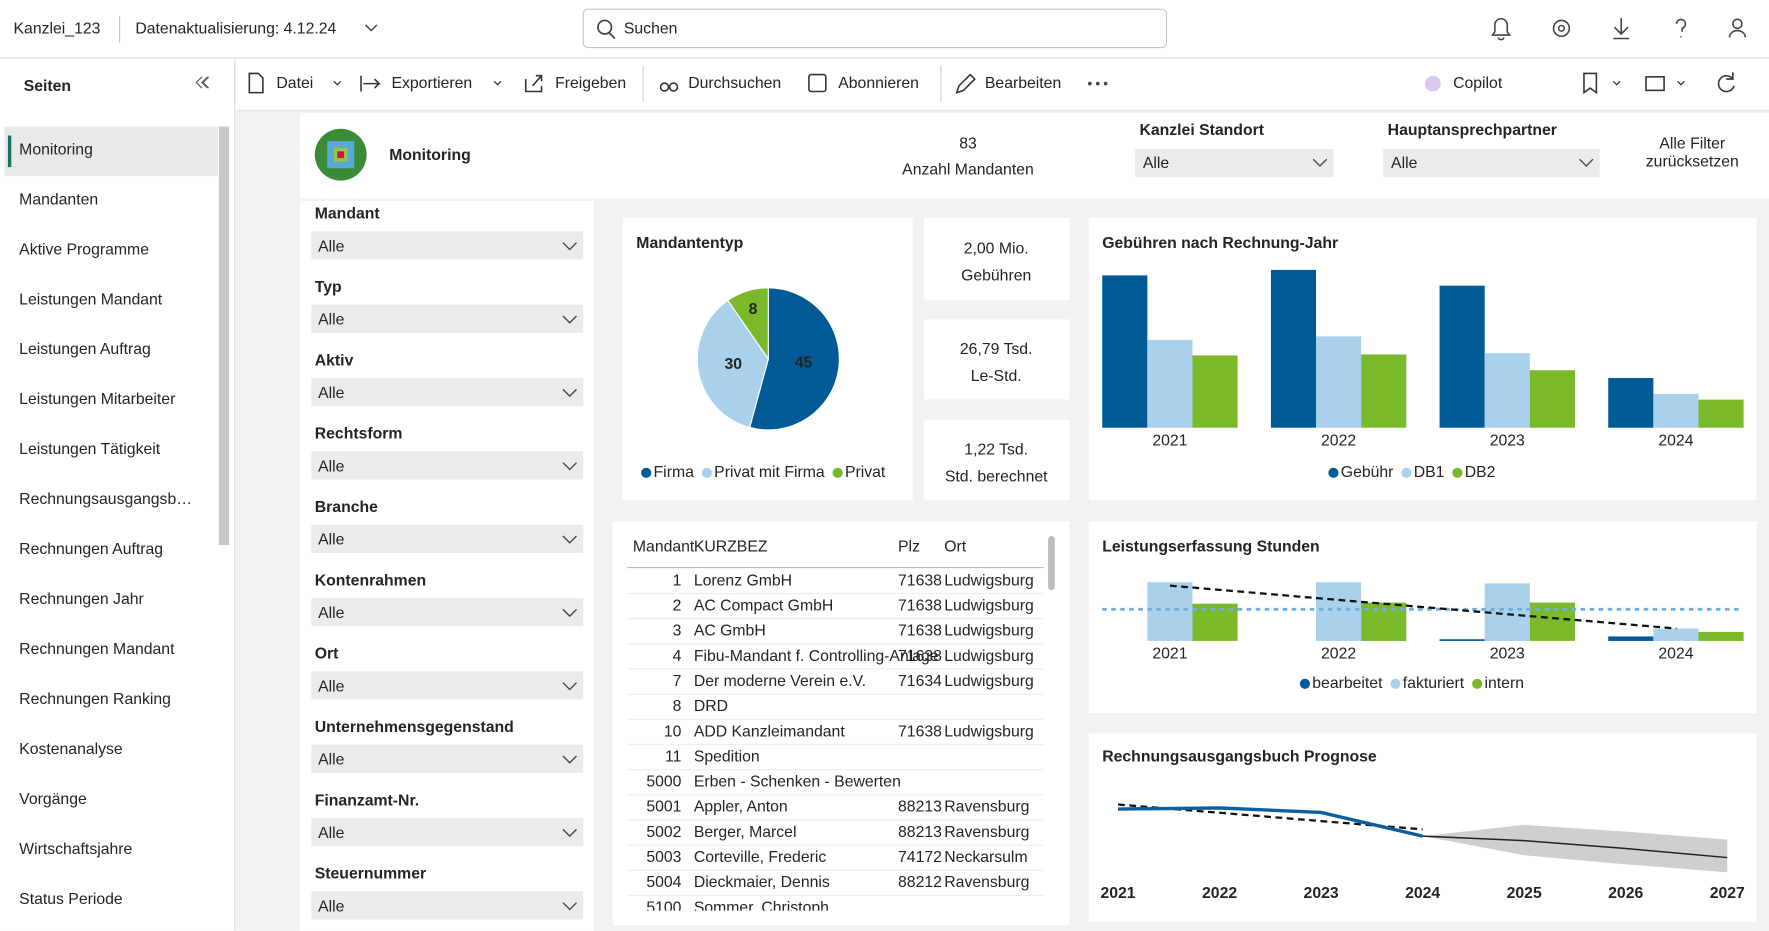 The height and width of the screenshot is (931, 1769). Describe the element at coordinates (57, 29) in the screenshot. I see `workspace-name: Kanzlei_123` at that location.